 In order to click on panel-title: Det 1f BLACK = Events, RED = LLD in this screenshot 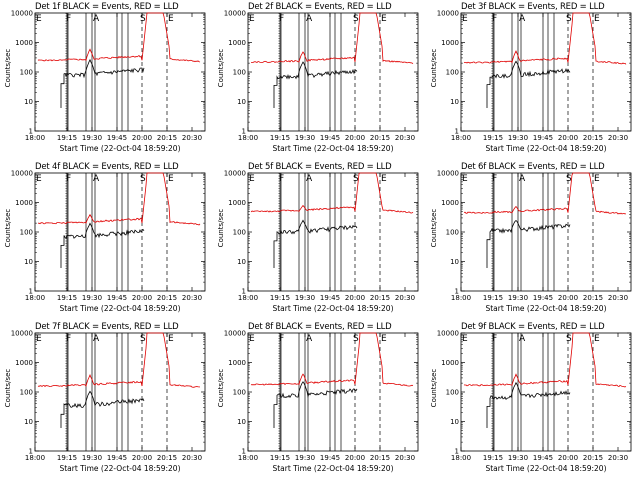, I will do `click(107, 7)`.